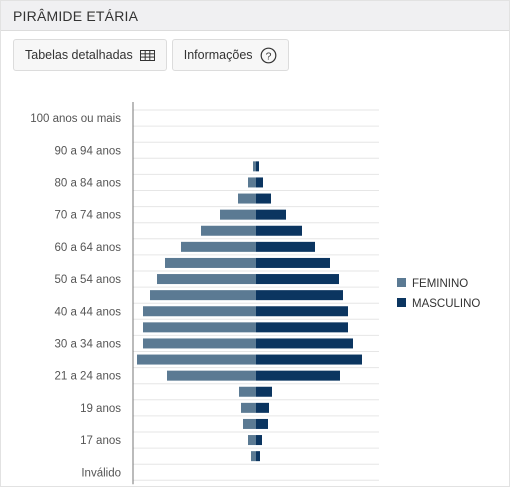 The image size is (510, 487). Describe the element at coordinates (75, 119) in the screenshot. I see `y-tick-label: 100 anos ou mais` at that location.